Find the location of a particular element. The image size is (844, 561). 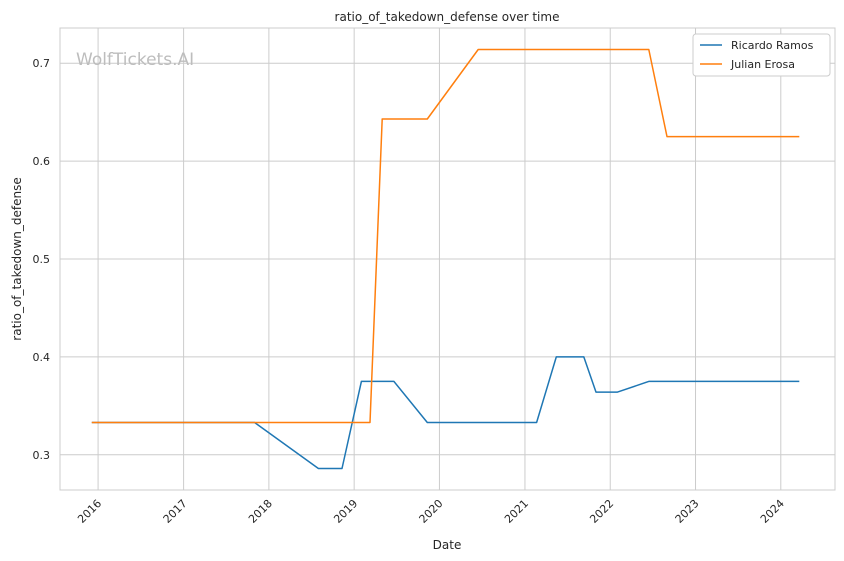

y-tick-label: 0.7 is located at coordinates (42, 63).